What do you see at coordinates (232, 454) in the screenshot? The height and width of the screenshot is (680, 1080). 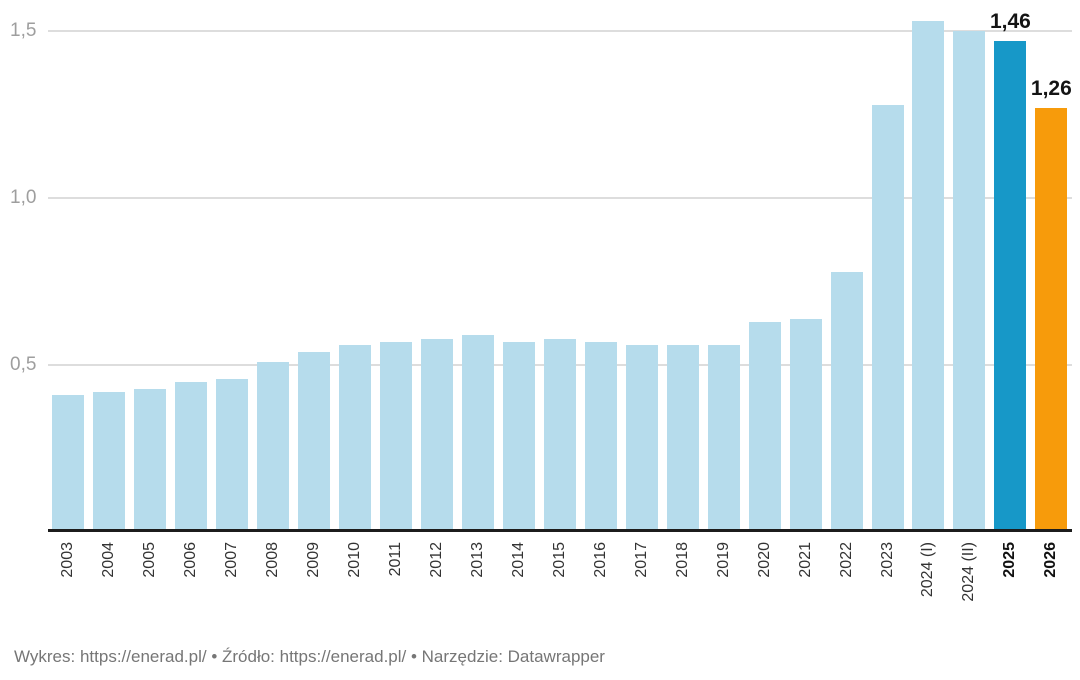 I see `bar-2007` at bounding box center [232, 454].